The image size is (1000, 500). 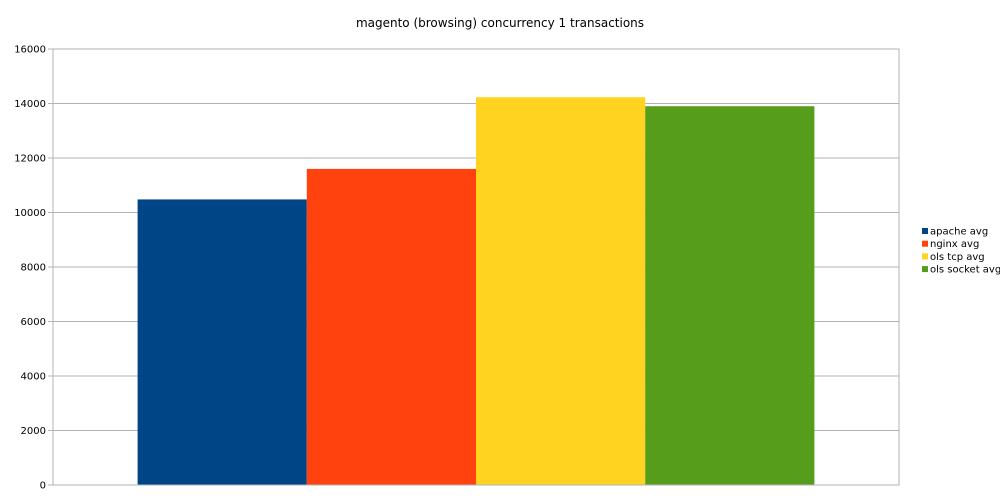 What do you see at coordinates (30, 213) in the screenshot?
I see `y-tick-label: 10000` at bounding box center [30, 213].